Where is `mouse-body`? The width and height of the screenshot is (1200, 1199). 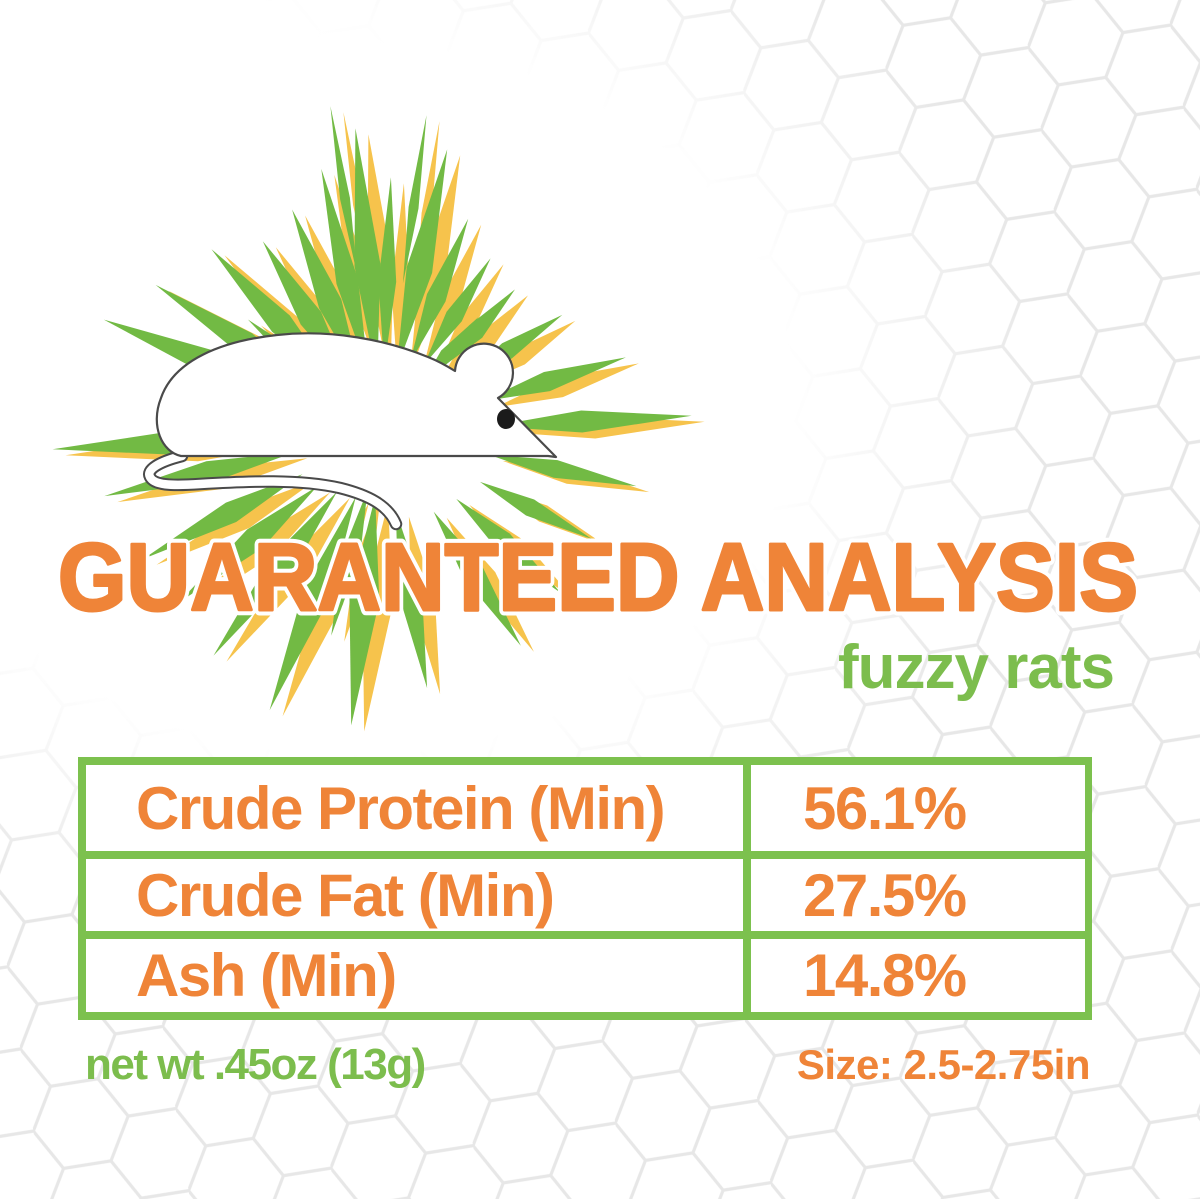
mouse-body is located at coordinates (356, 395).